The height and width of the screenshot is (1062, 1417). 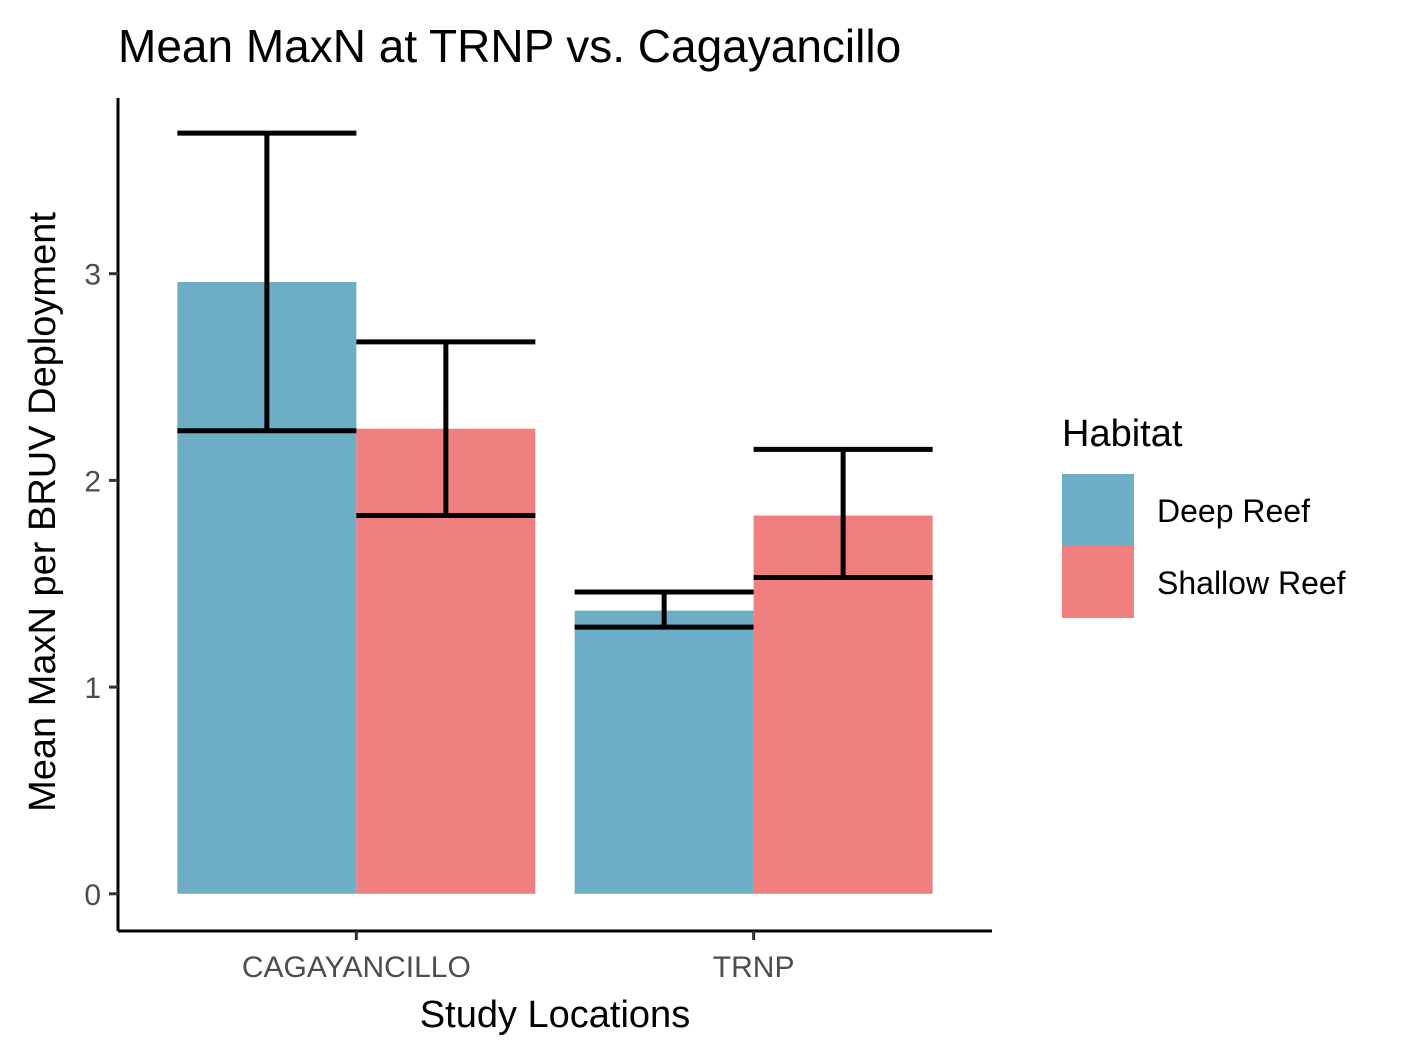 I want to click on legend-key-deep-reef, so click(x=1098, y=510).